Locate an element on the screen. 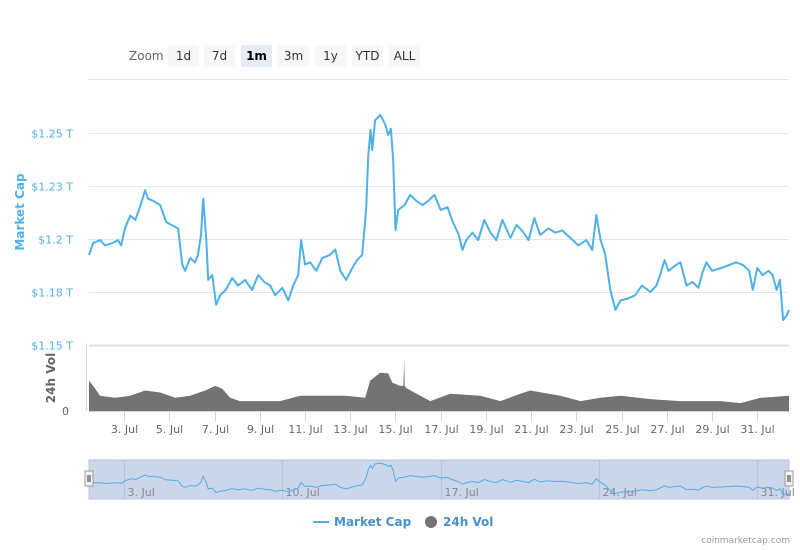 This screenshot has width=800, height=550. legend-item-market-cap: Market Cap is located at coordinates (362, 522).